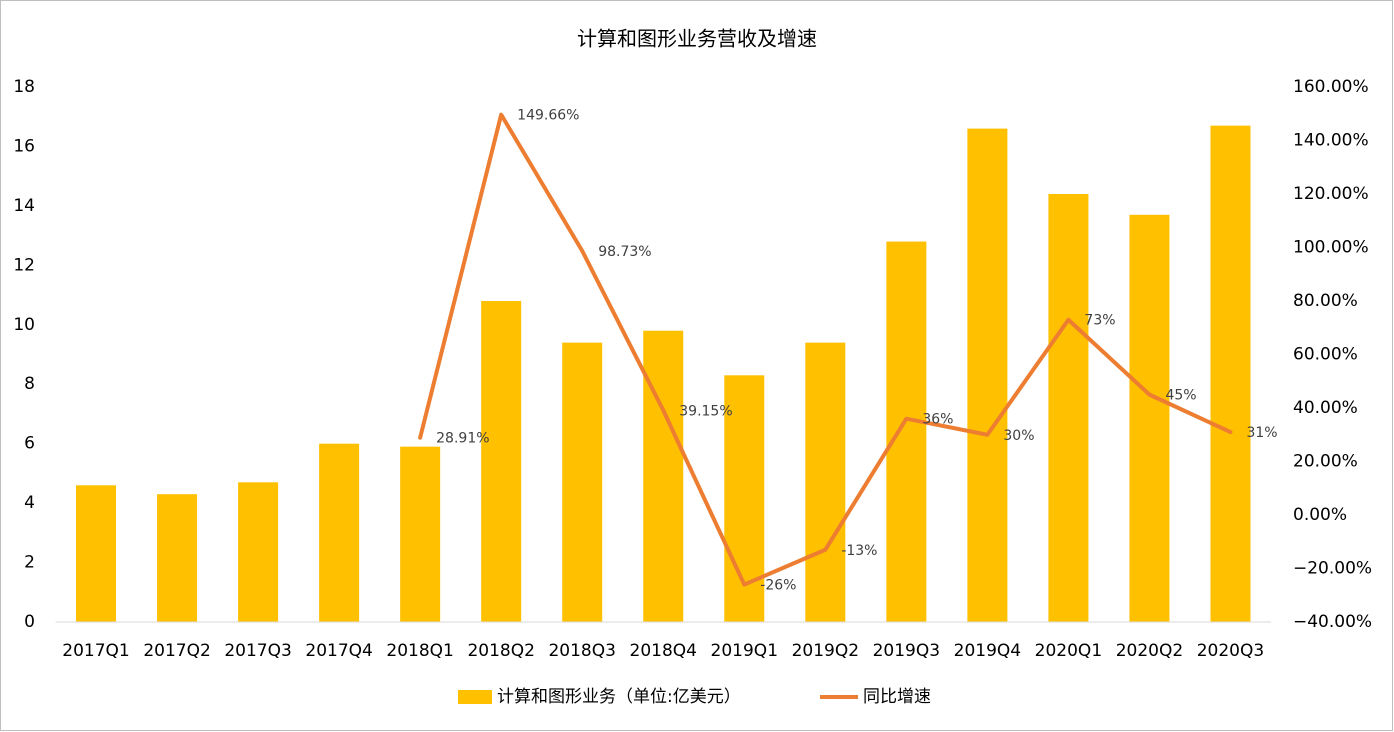 This screenshot has width=1394, height=732. What do you see at coordinates (705, 411) in the screenshot?
I see `data-label: 39.15%` at bounding box center [705, 411].